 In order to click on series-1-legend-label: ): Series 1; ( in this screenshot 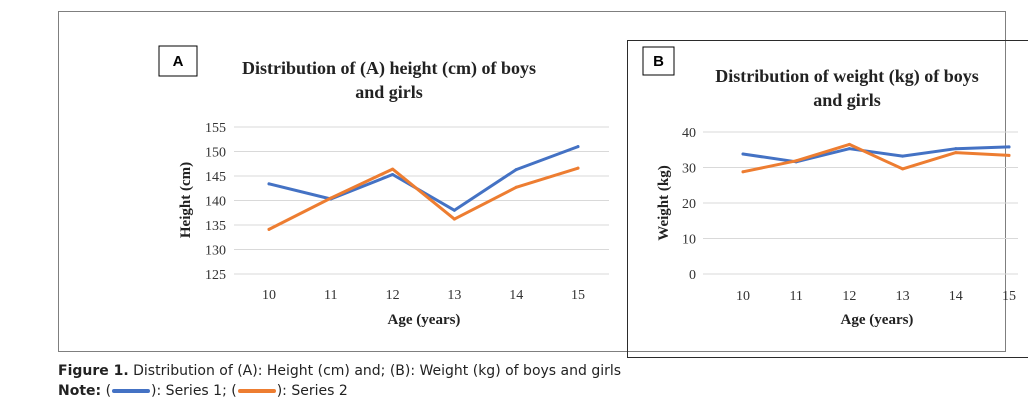, I will do `click(194, 391)`.